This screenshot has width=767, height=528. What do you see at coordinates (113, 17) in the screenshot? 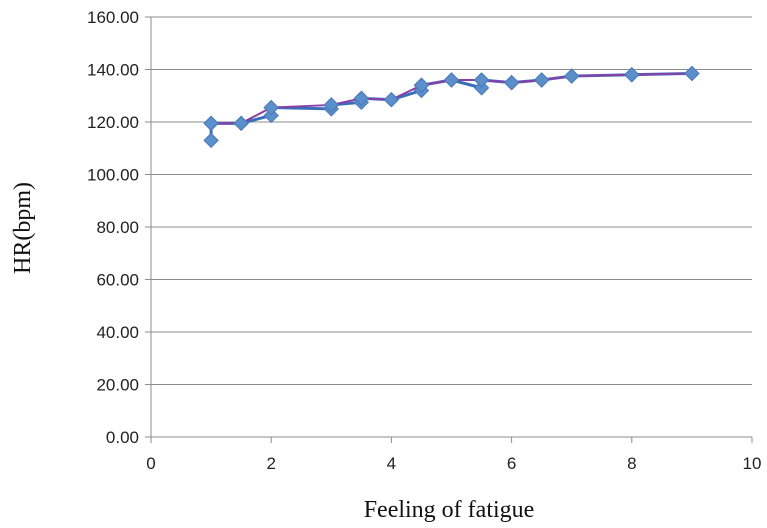
I see `y-tick-label: 160.00` at bounding box center [113, 17].